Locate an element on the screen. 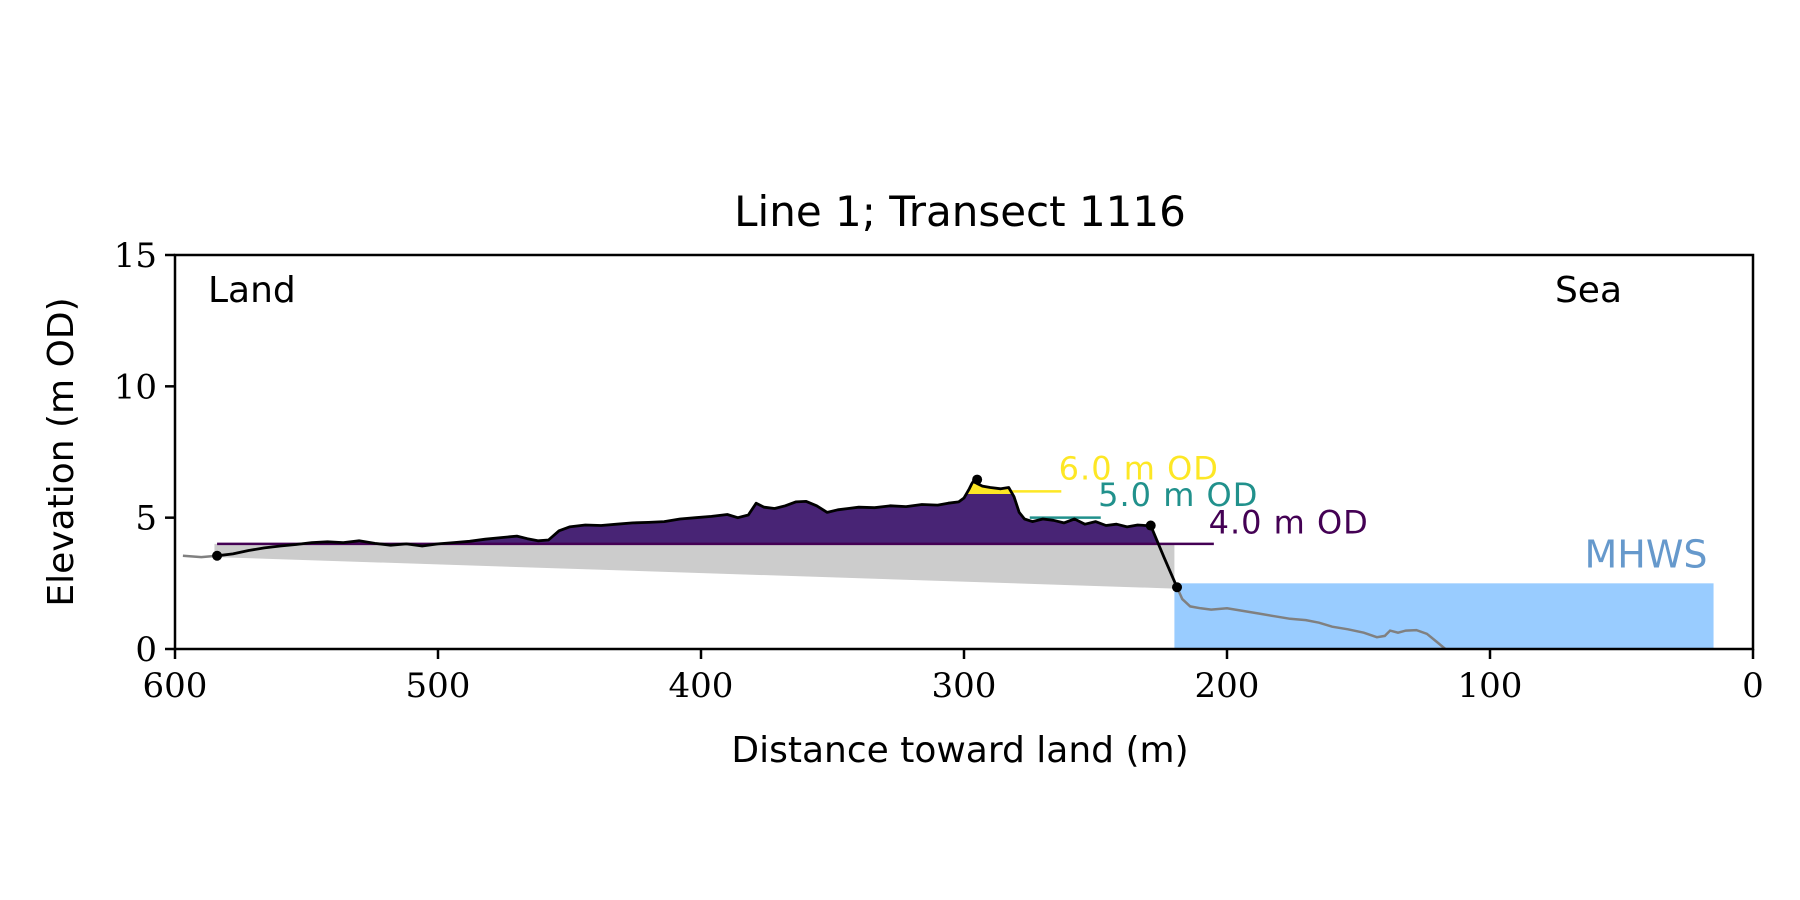  x-tick-label-300: 300 is located at coordinates (964, 686).